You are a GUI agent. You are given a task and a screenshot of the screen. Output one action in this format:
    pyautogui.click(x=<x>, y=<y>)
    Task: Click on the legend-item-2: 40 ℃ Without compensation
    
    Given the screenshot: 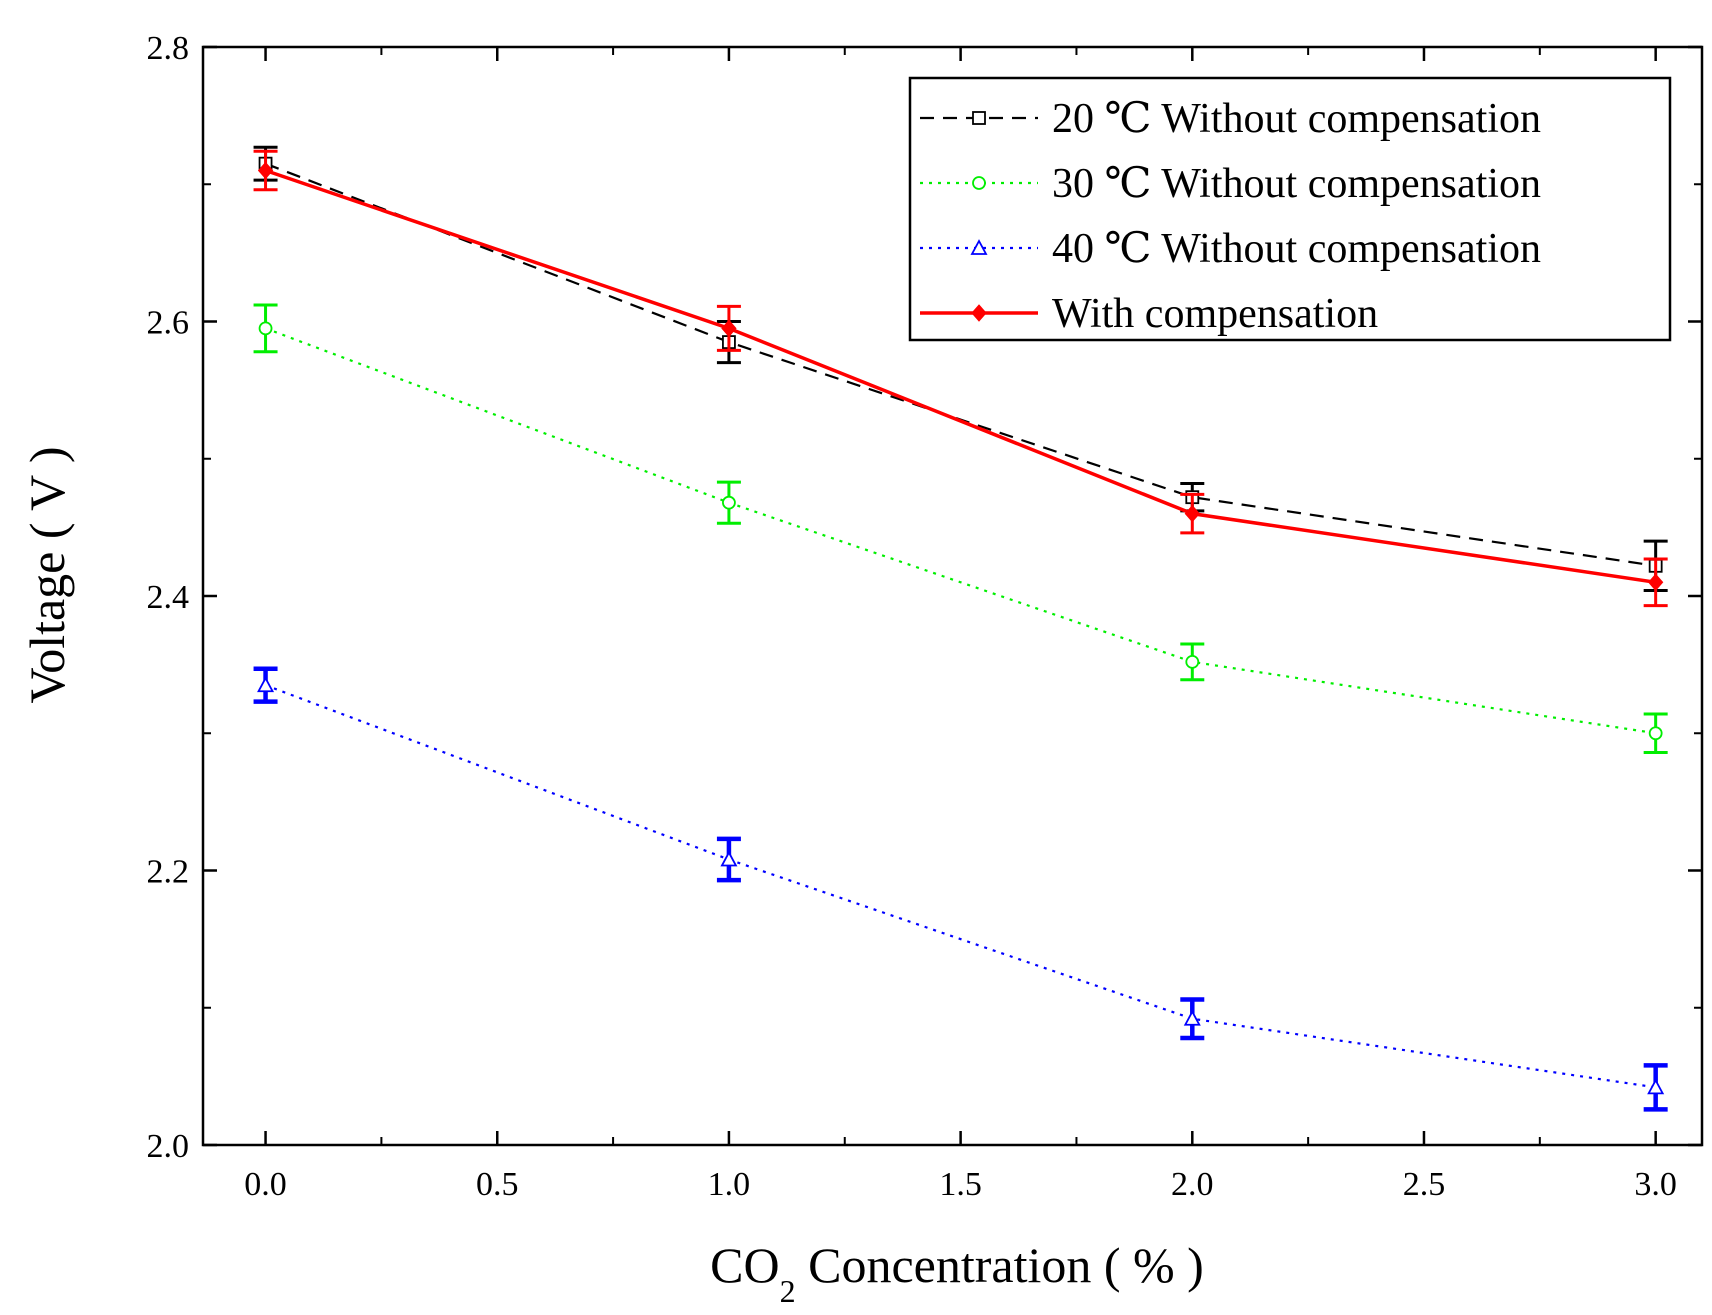 What is the action you would take?
    pyautogui.click(x=1230, y=249)
    